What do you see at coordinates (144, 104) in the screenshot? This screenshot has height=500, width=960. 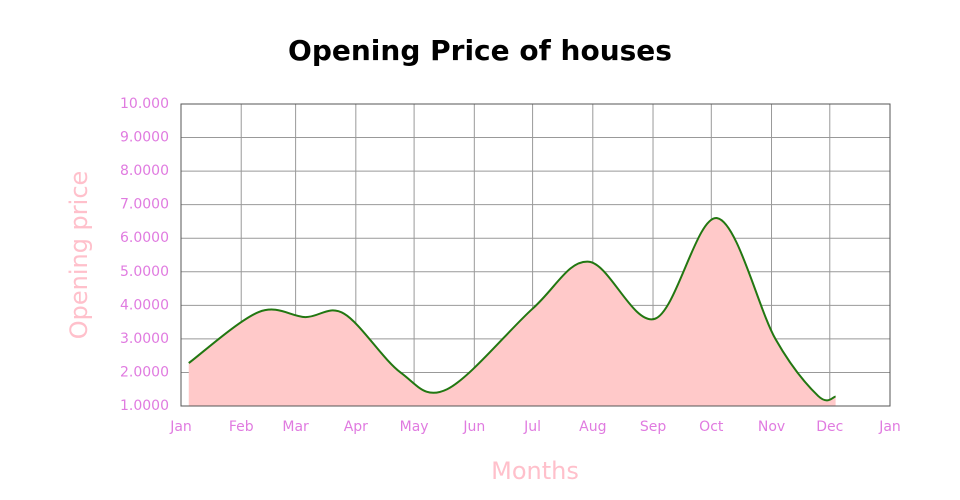 I see `y-tick-label: 10.000` at bounding box center [144, 104].